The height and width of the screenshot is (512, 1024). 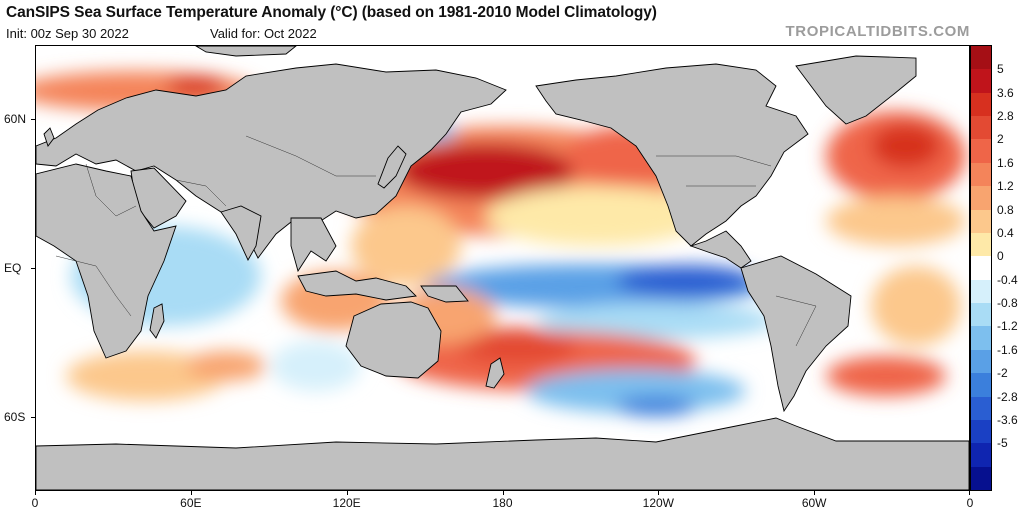 What do you see at coordinates (495, 373) in the screenshot?
I see `landmass-new-zealand` at bounding box center [495, 373].